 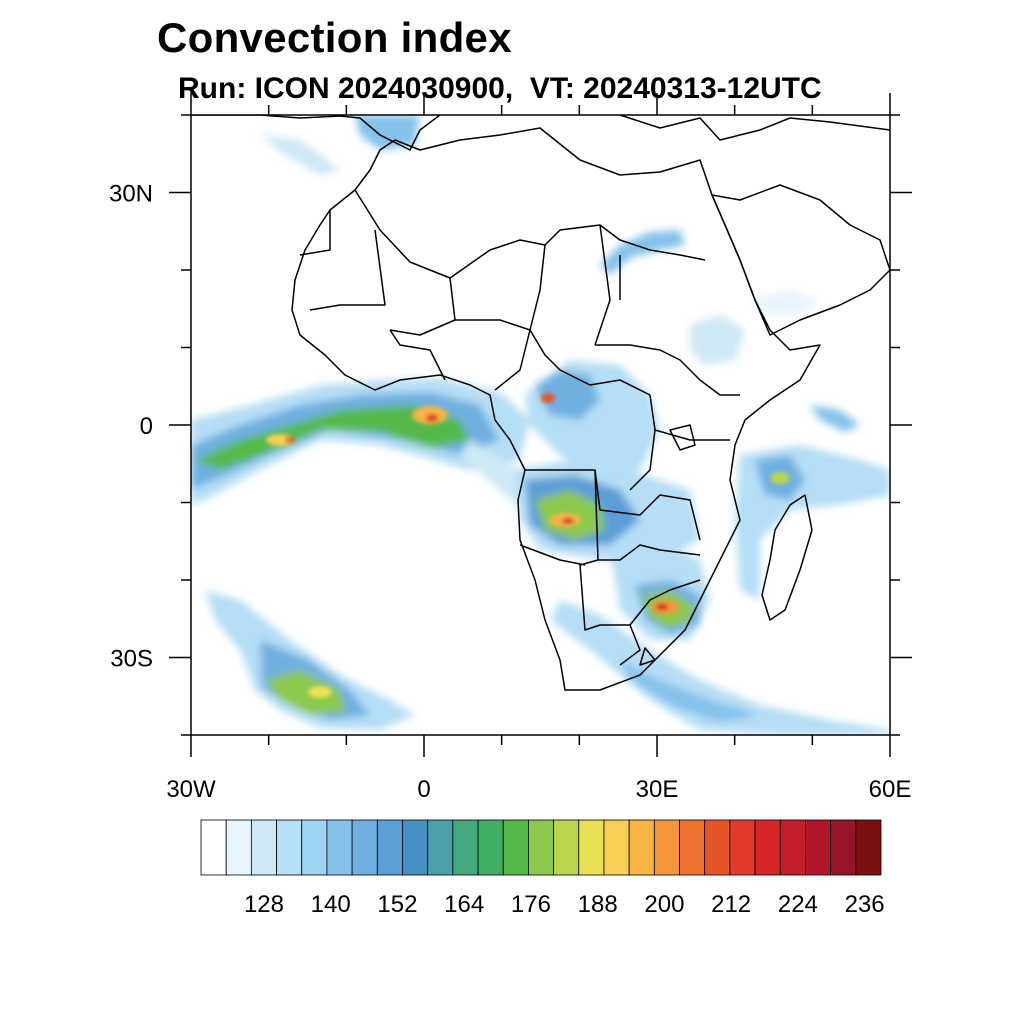 I want to click on europe-coast, so click(x=540, y=133).